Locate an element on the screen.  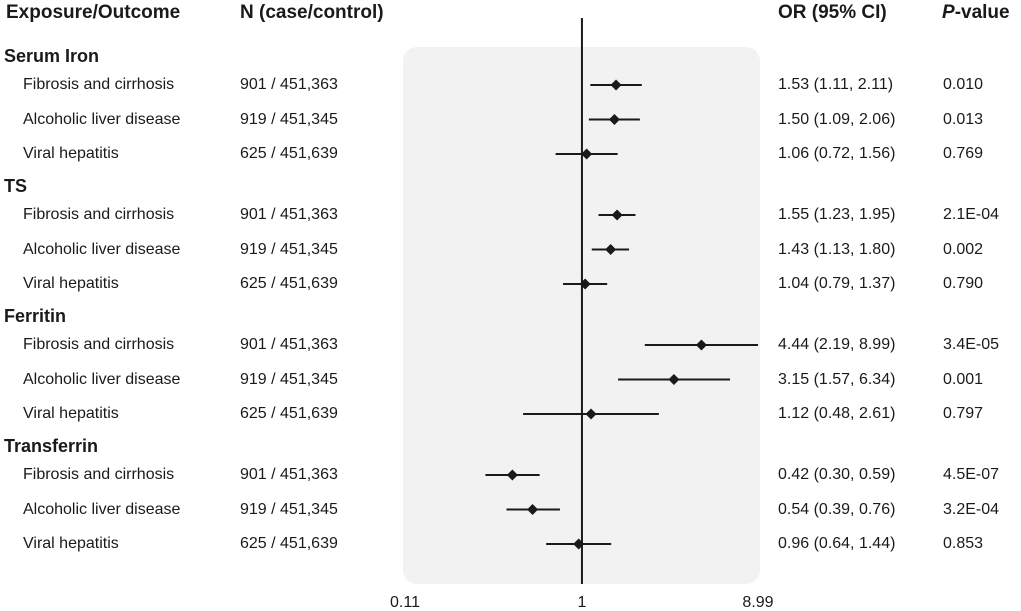
p-value: 0.769 is located at coordinates (963, 153).